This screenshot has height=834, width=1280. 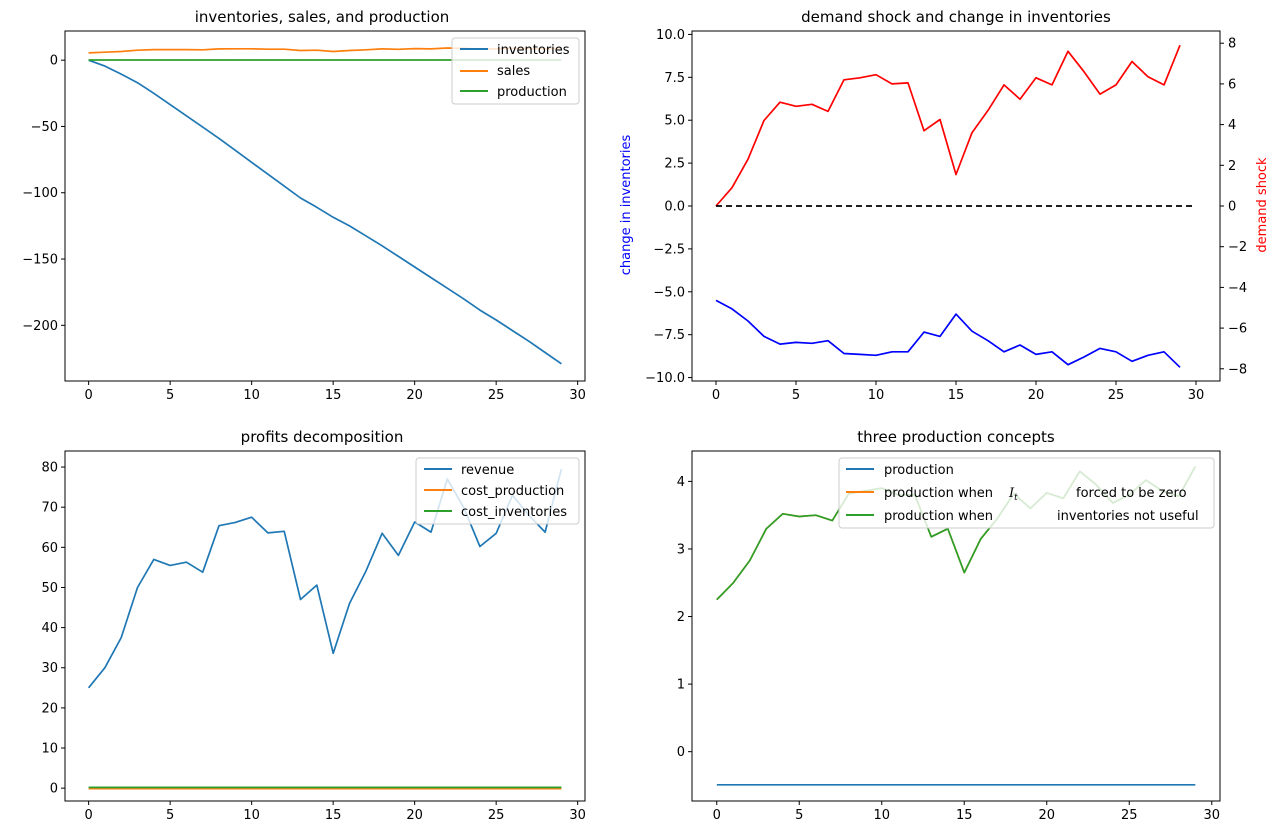 I want to click on legend-label-inventories: inventories, so click(x=533, y=50).